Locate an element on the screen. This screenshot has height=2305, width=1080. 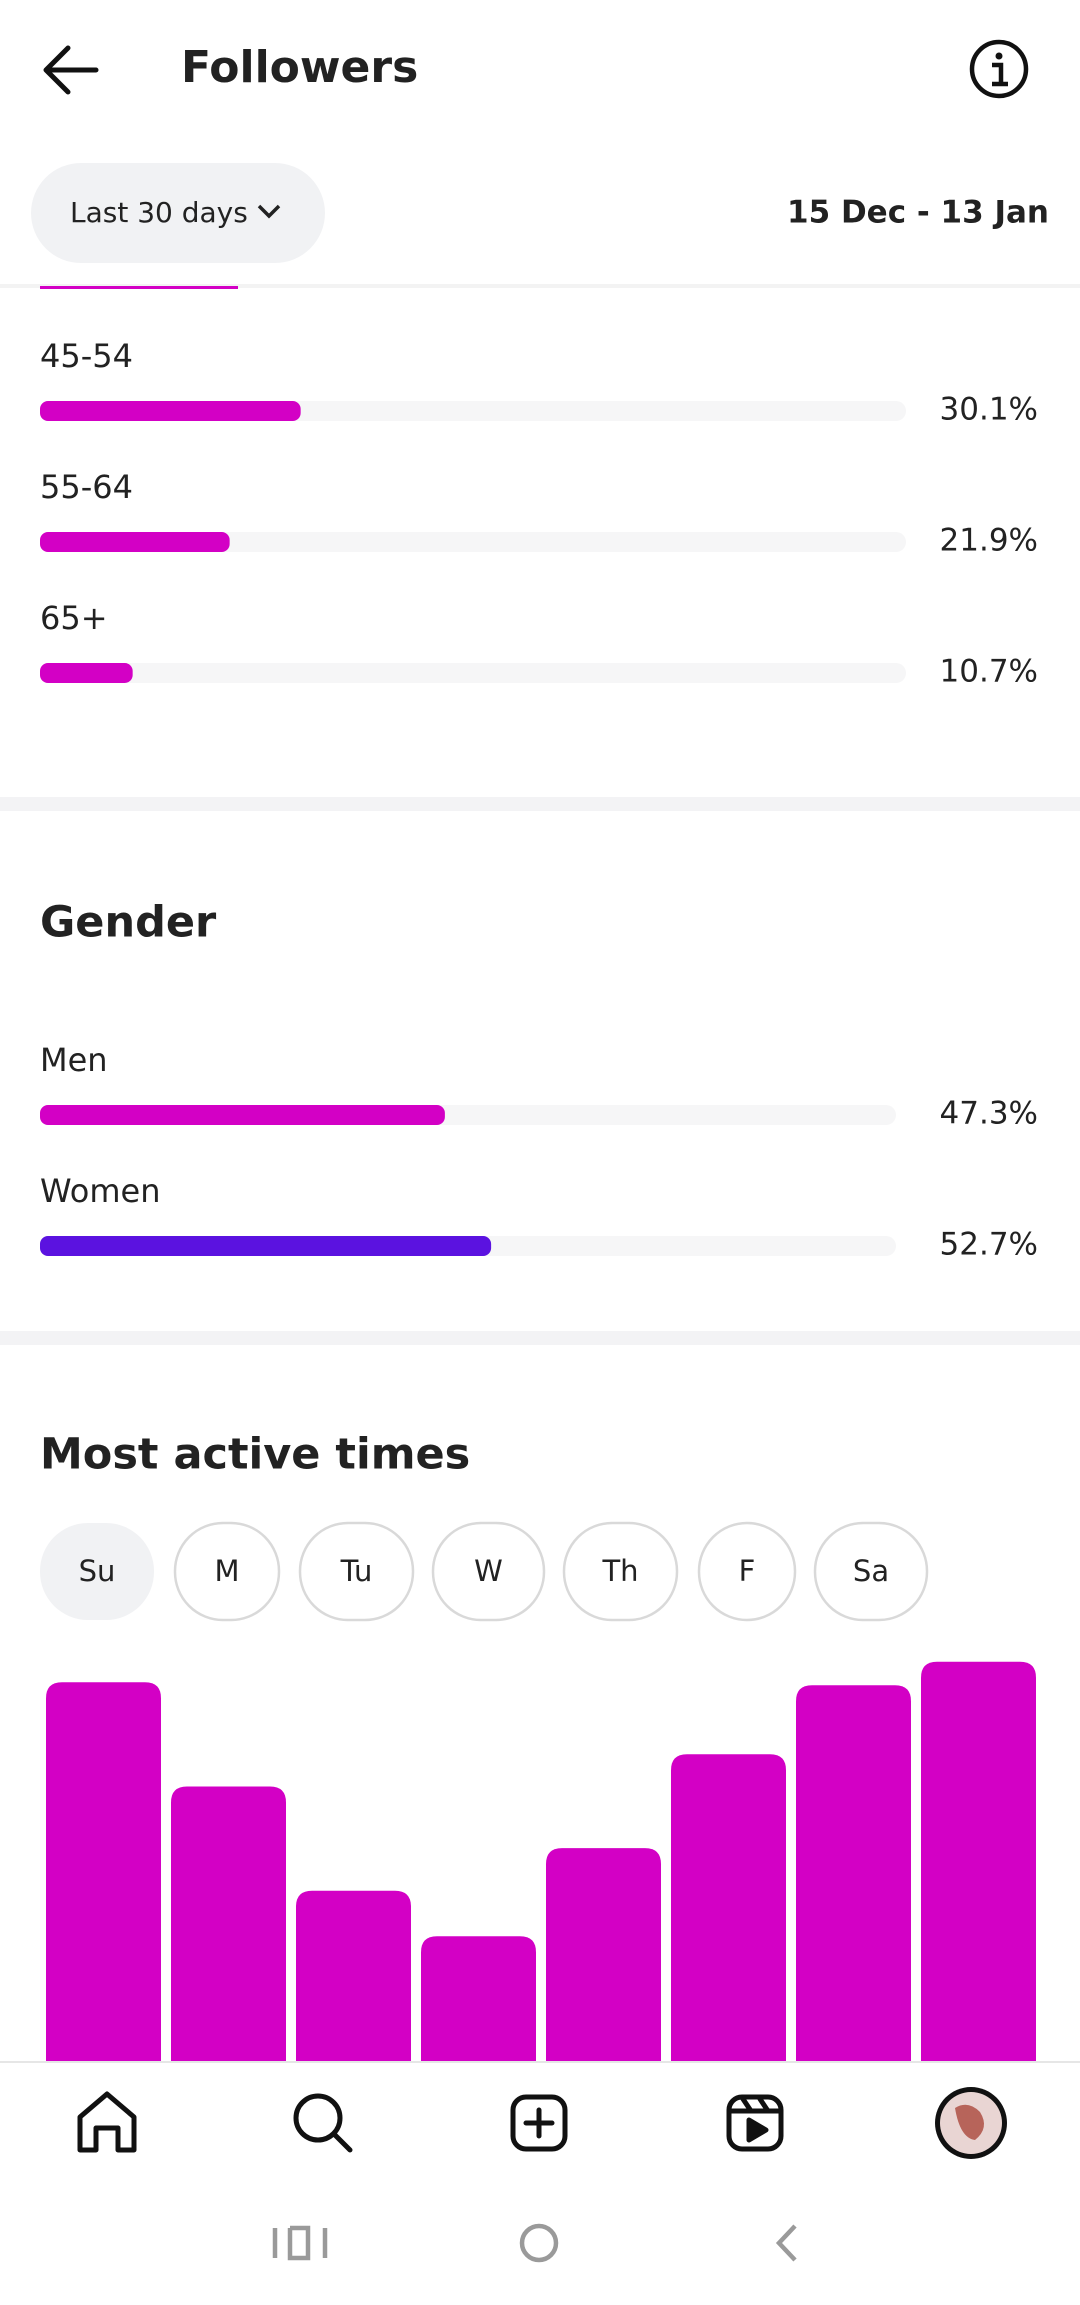
section-title: Most active times is located at coordinates (255, 1455).